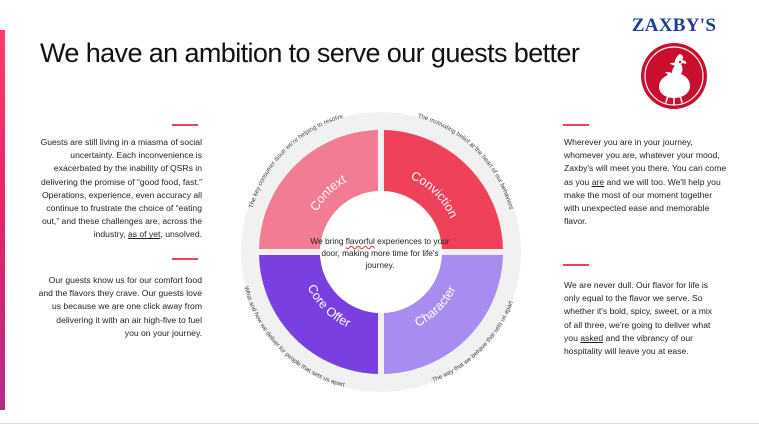  I want to click on underlined-word: are, so click(598, 181).